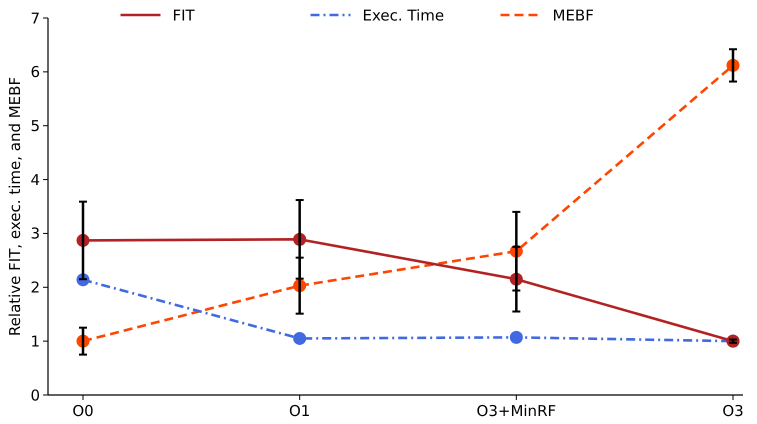 This screenshot has height=424, width=757. Describe the element at coordinates (35, 287) in the screenshot. I see `y-tick-label: 2` at that location.